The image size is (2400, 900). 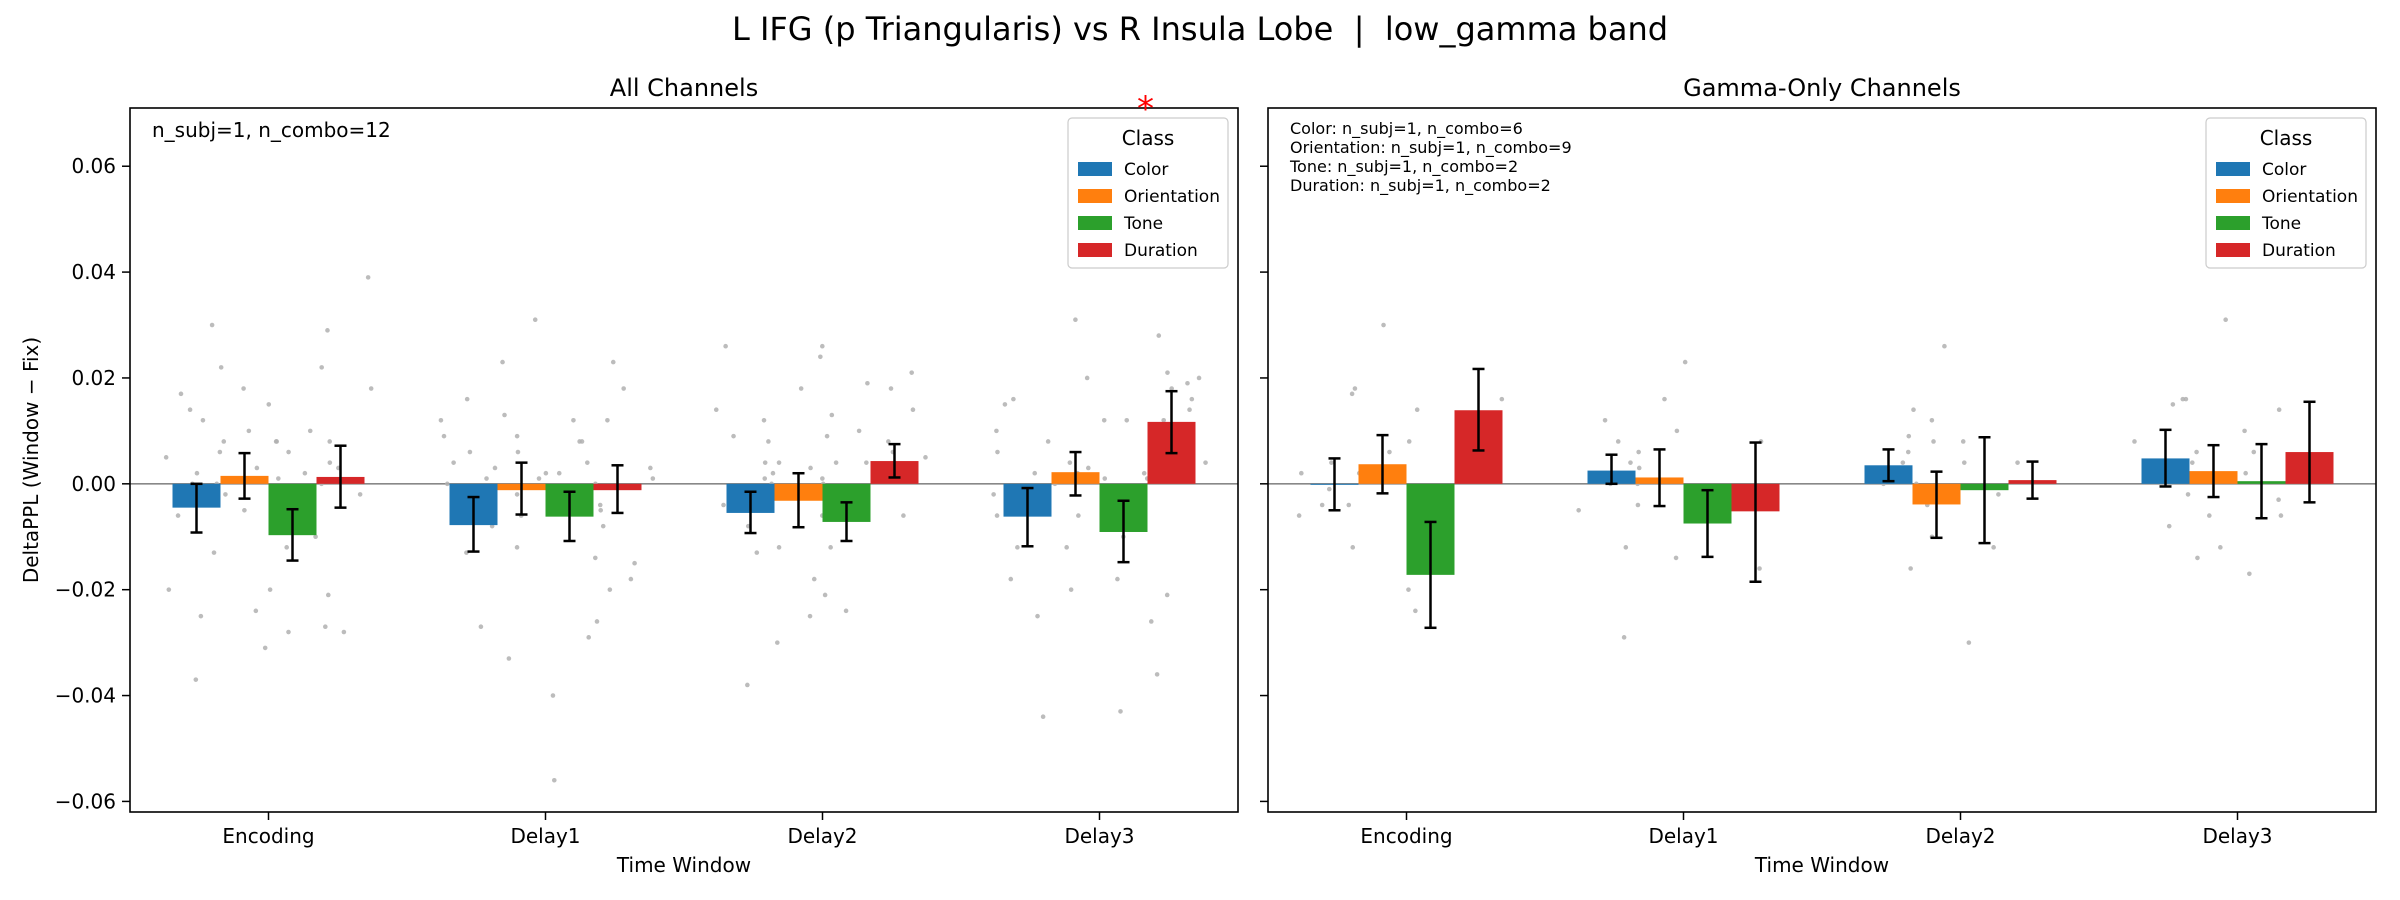 I want to click on legend-swatch-duration, so click(x=2233, y=250).